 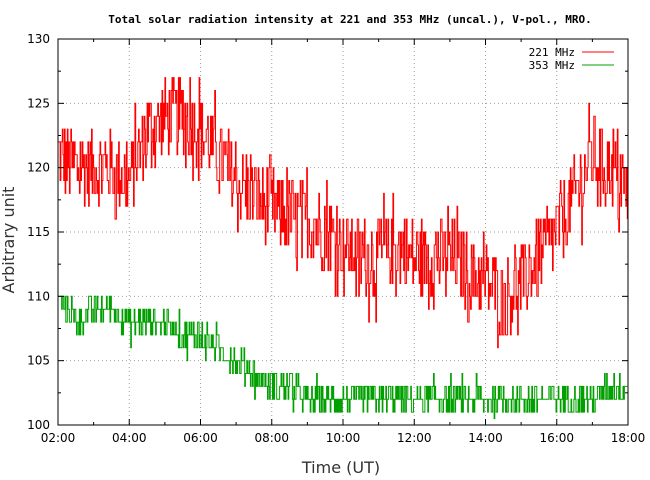 I want to click on y-tick-label: 110, so click(x=38, y=296).